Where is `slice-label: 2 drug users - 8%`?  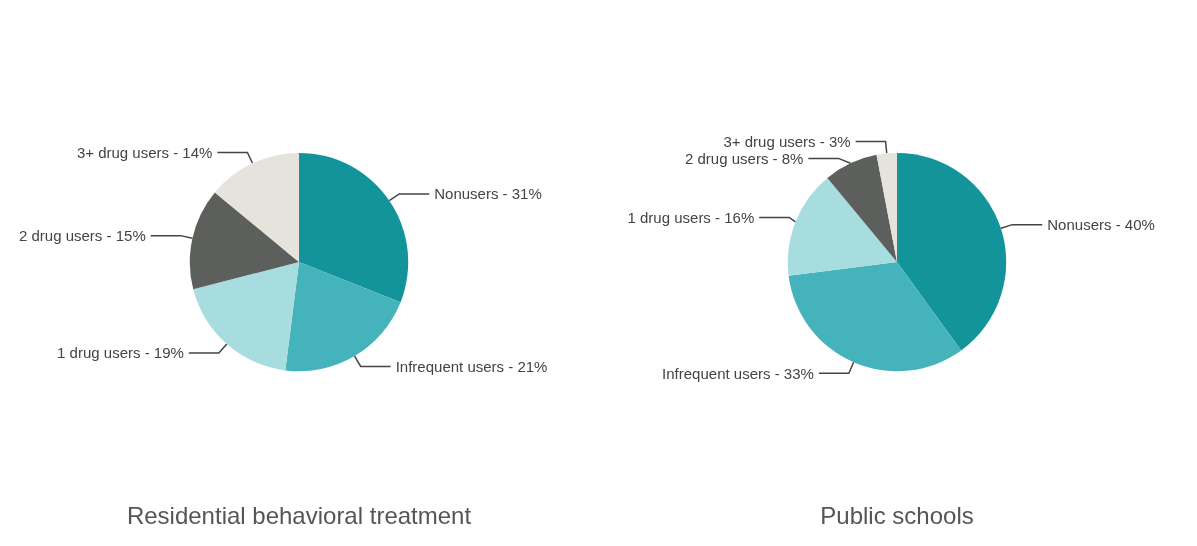
slice-label: 2 drug users - 8% is located at coordinates (744, 158).